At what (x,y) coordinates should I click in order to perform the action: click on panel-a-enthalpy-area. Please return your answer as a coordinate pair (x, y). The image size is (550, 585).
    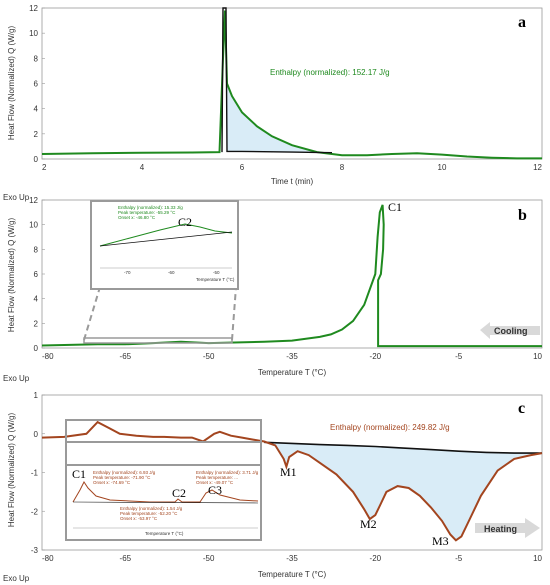
    Looking at the image, I should click on (279, 118).